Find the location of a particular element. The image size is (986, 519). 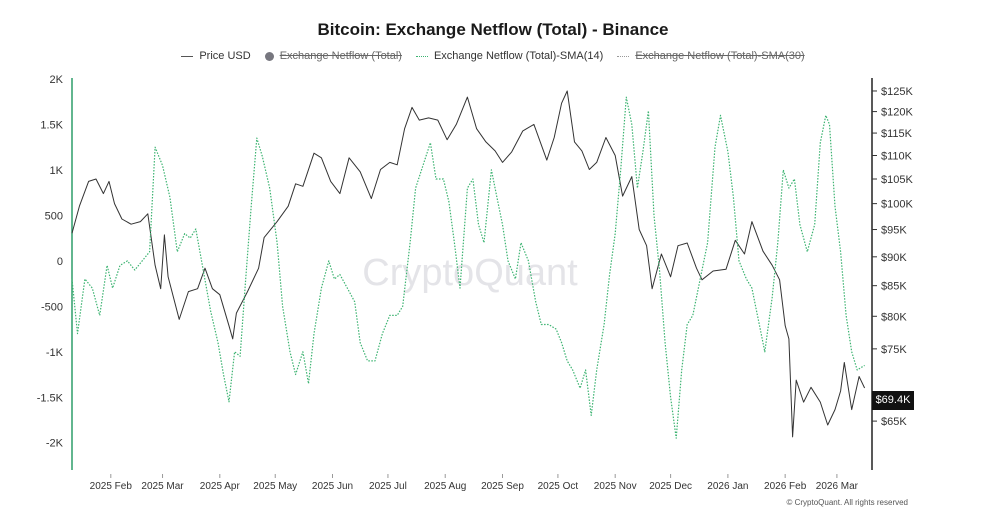

left-axis-tick-label: -1K is located at coordinates (55, 353).